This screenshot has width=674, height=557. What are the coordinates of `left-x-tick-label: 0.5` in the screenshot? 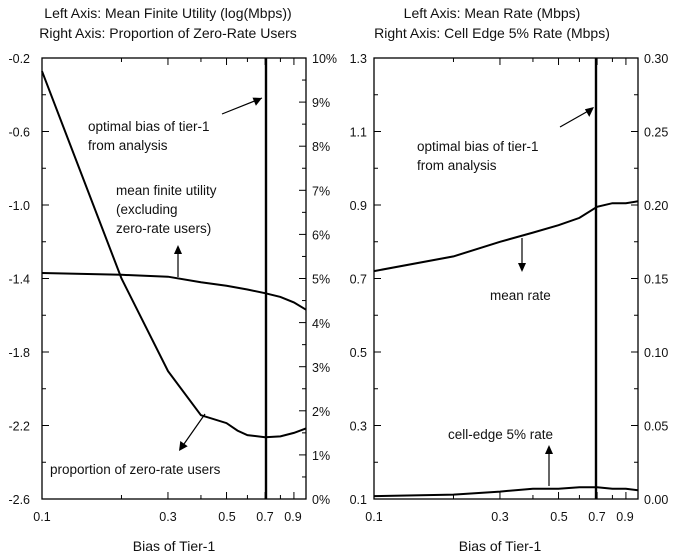 It's located at (226, 517).